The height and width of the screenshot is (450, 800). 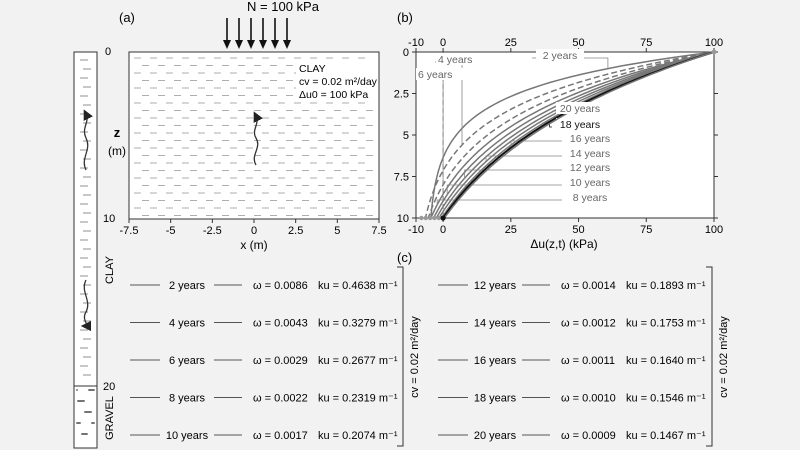 I want to click on x-tick-label: -2.5, so click(x=212, y=231).